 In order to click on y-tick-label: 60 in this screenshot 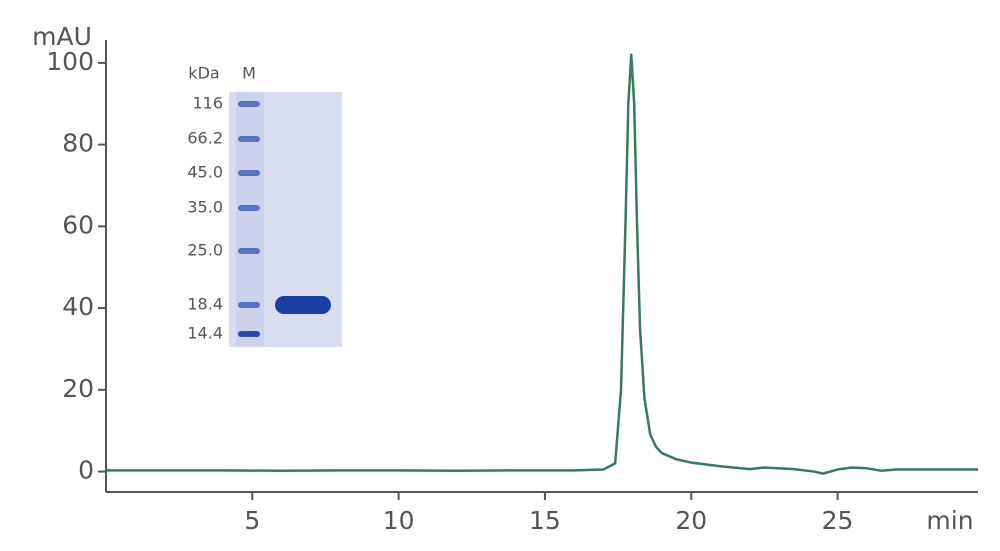, I will do `click(78, 224)`.